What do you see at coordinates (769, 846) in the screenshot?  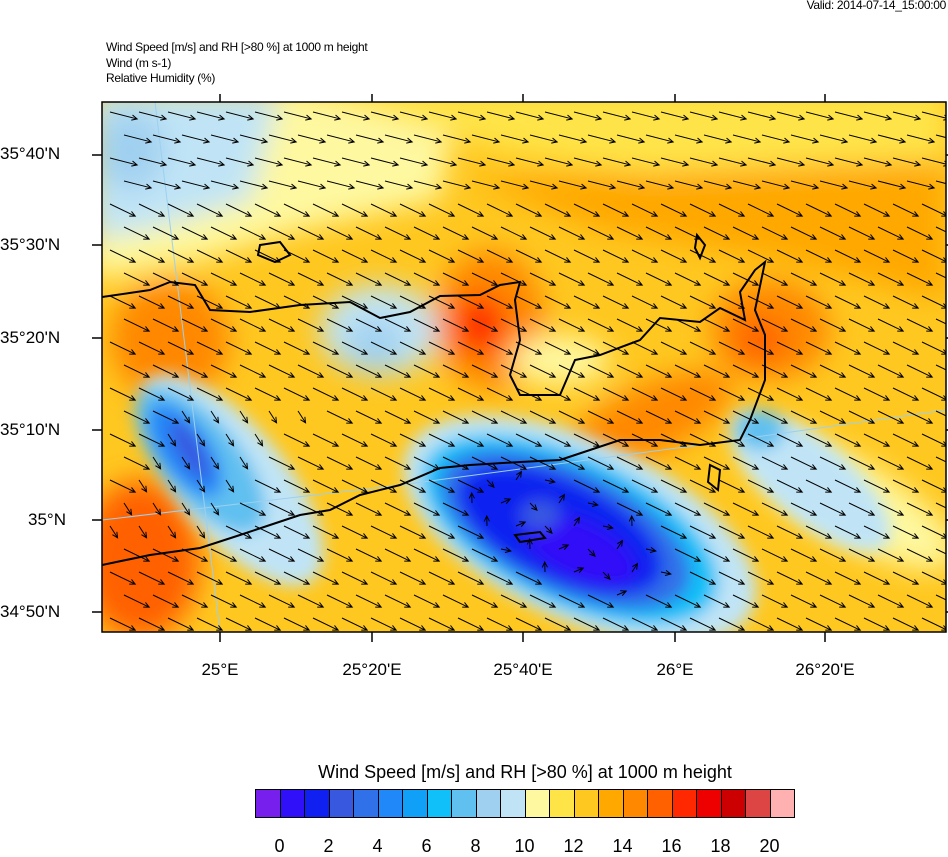 I see `colorbar-label: 20` at bounding box center [769, 846].